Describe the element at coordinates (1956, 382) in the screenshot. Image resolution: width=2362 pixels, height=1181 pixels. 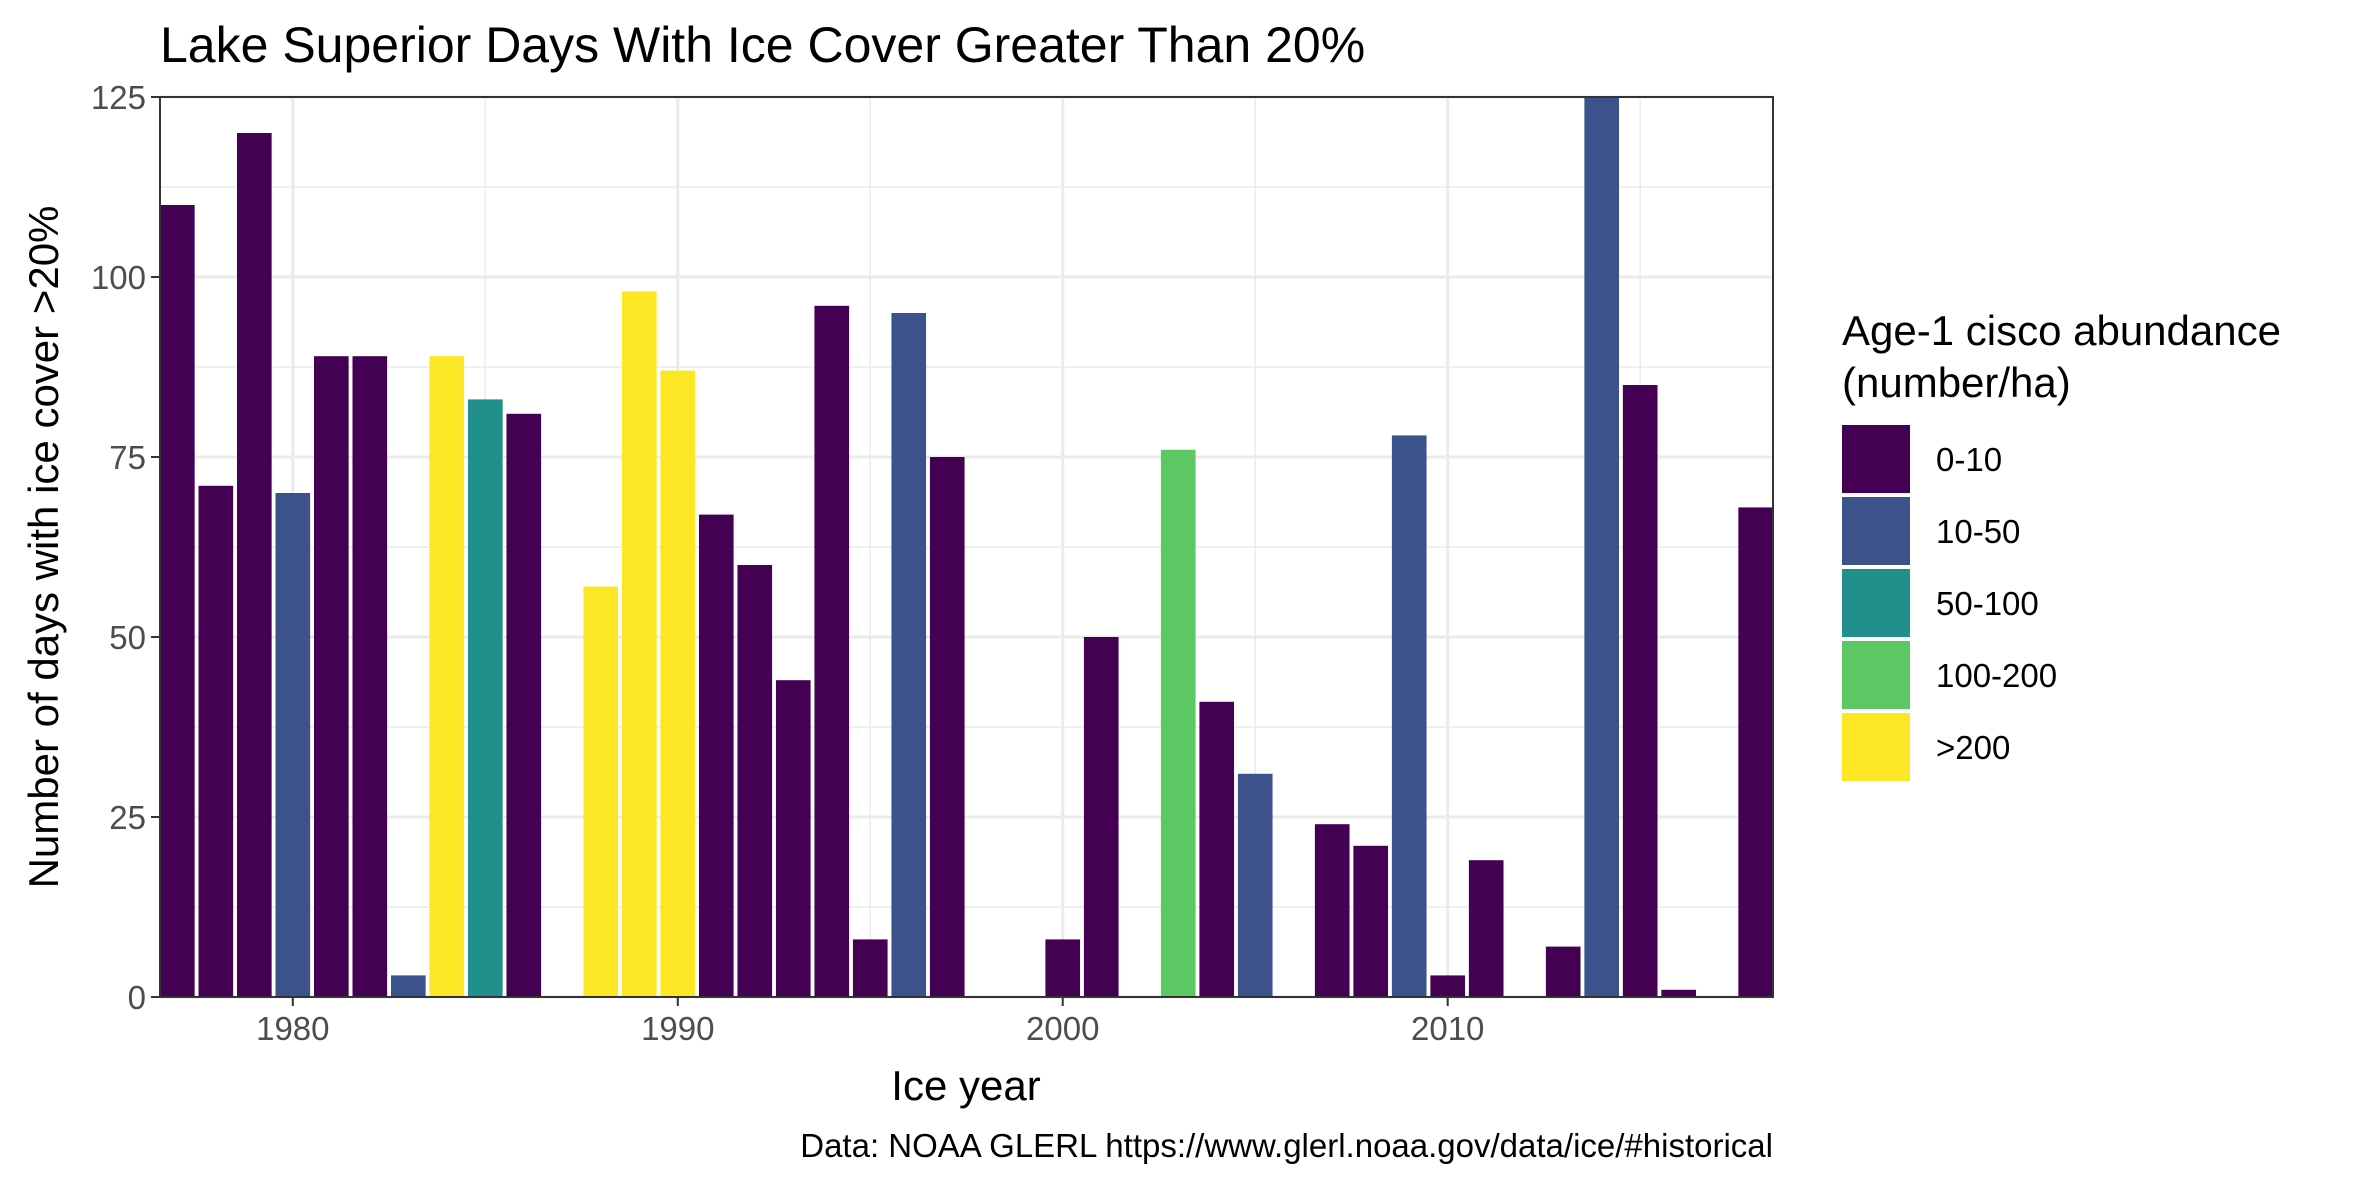
I see `legend-title-line-2: (number/ha)` at that location.